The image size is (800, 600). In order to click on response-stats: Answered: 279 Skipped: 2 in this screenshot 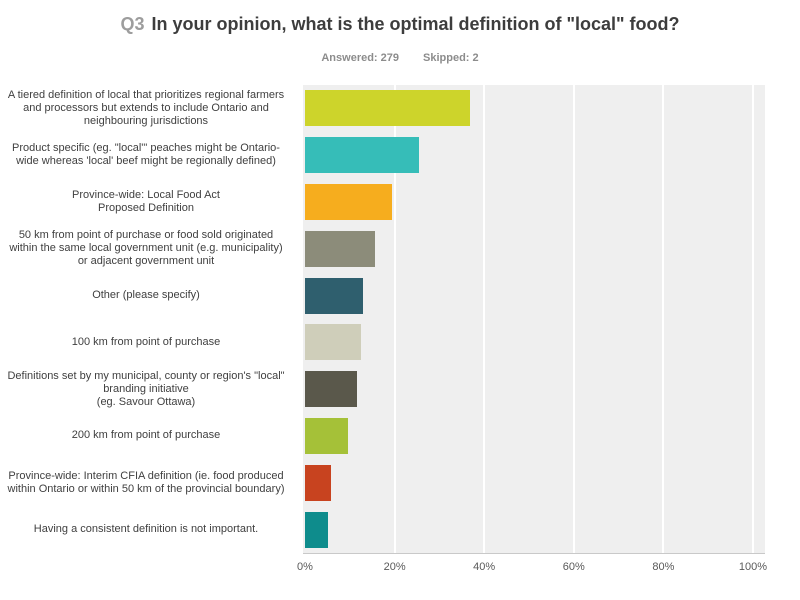, I will do `click(400, 58)`.